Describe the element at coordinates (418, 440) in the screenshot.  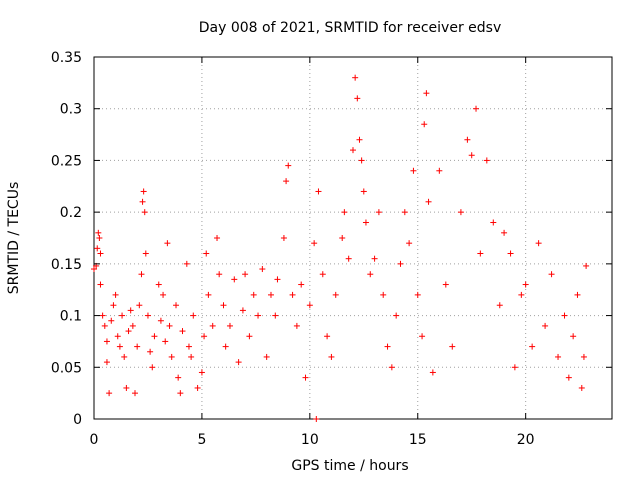
I see `x-tick-label: 15` at that location.